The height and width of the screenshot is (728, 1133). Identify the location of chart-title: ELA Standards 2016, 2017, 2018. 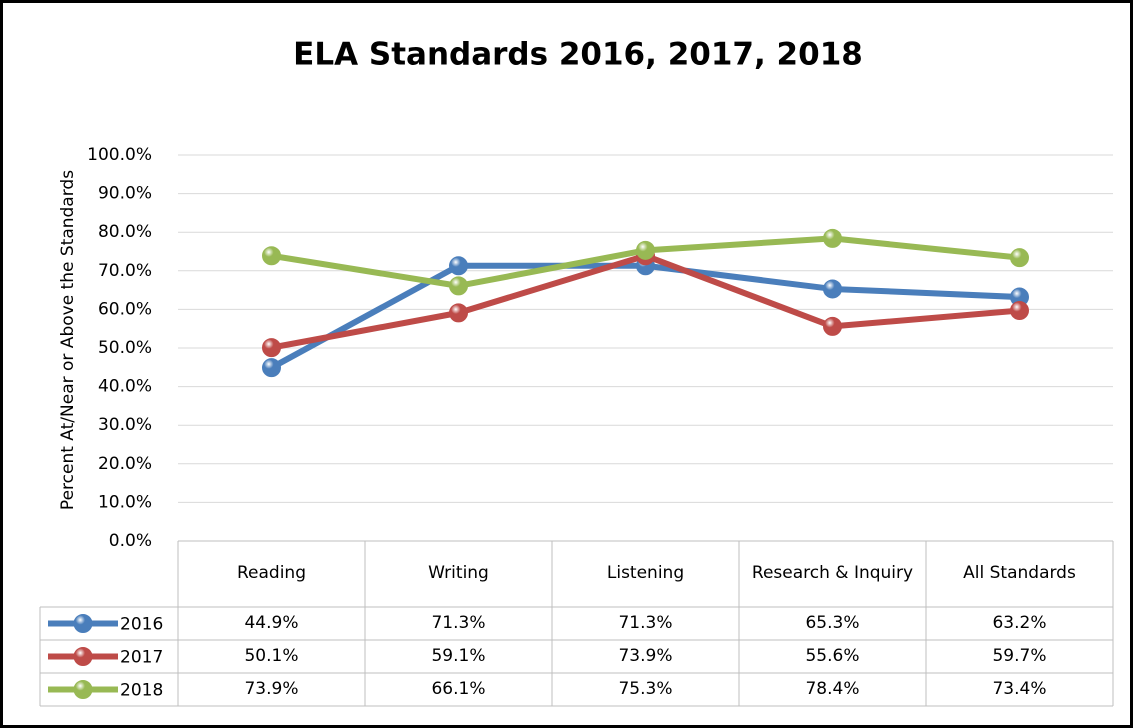
(578, 55).